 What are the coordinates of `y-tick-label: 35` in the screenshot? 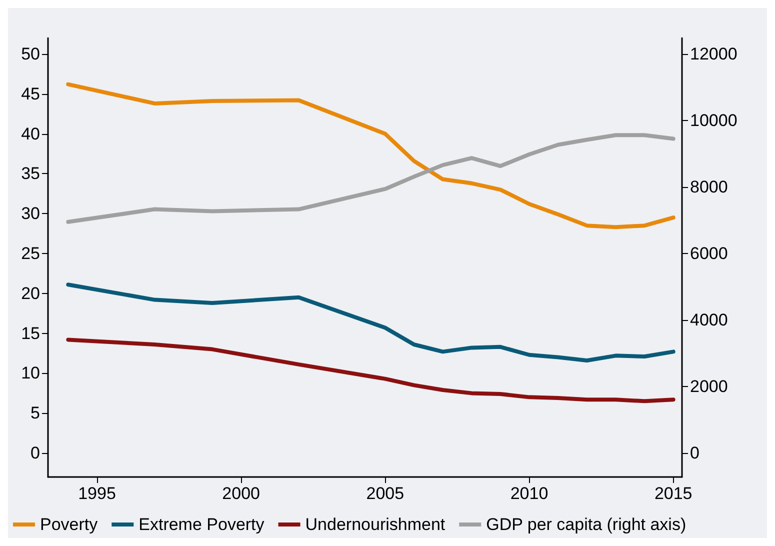 It's located at (30, 174).